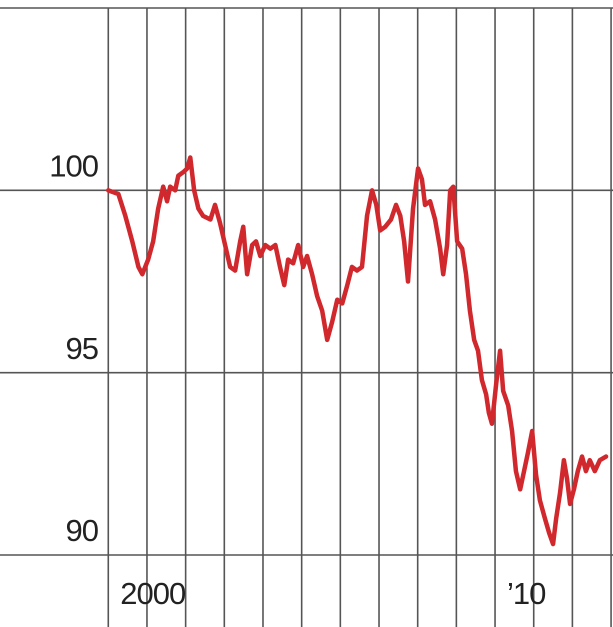 This screenshot has height=627, width=613. I want to click on y-tick-label: 95, so click(82, 348).